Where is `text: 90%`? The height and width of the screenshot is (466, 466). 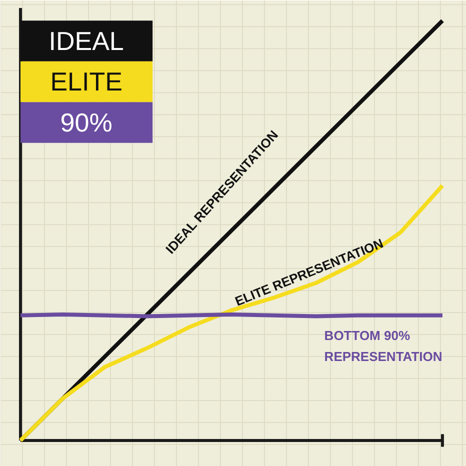 text: 90% is located at coordinates (86, 122).